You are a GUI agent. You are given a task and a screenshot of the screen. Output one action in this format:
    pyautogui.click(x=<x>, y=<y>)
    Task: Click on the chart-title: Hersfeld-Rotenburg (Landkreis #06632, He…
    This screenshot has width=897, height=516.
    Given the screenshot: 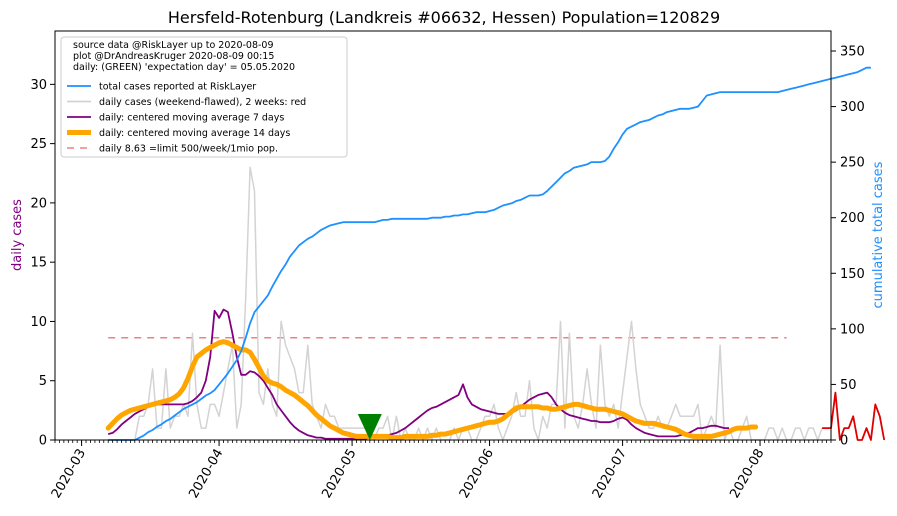 What is the action you would take?
    pyautogui.click(x=444, y=17)
    